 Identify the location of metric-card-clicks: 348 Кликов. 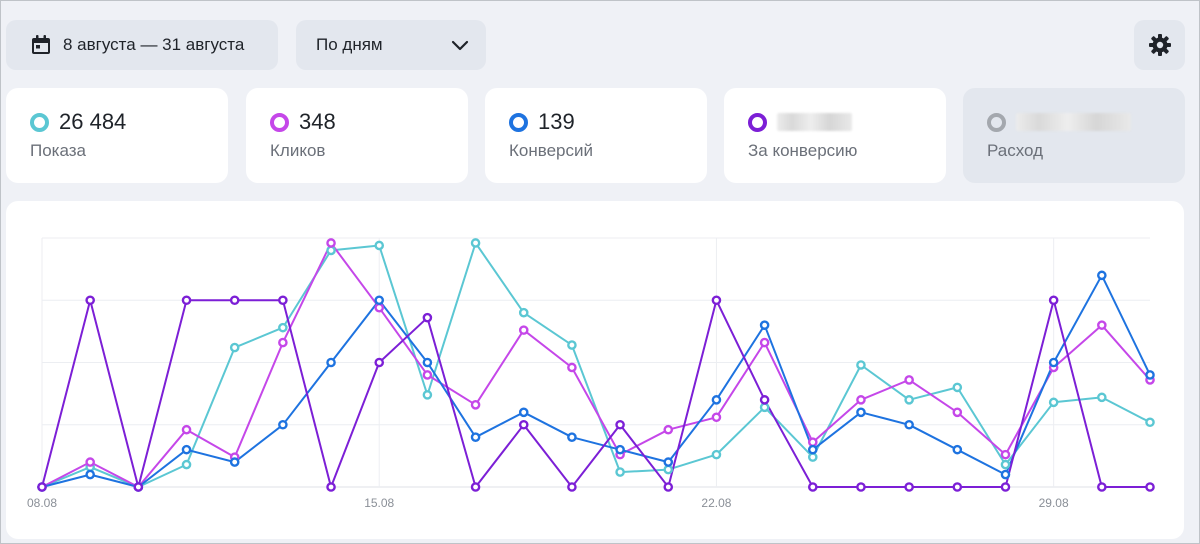
(357, 135).